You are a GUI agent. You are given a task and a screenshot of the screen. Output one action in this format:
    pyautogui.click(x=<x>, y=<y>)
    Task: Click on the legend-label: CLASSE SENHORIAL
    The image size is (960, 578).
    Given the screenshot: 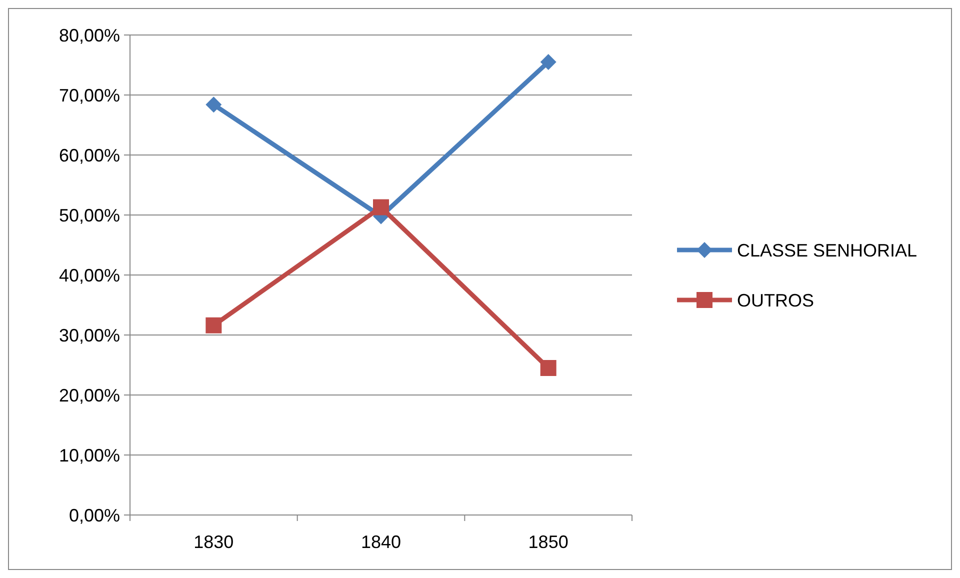 What is the action you would take?
    pyautogui.click(x=827, y=250)
    